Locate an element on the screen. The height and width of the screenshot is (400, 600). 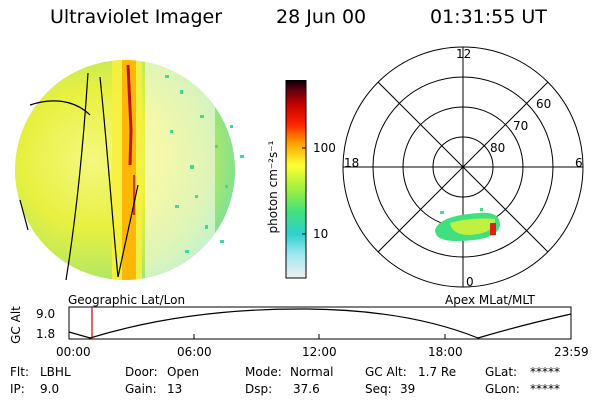
altitude-curve is located at coordinates (320, 323).